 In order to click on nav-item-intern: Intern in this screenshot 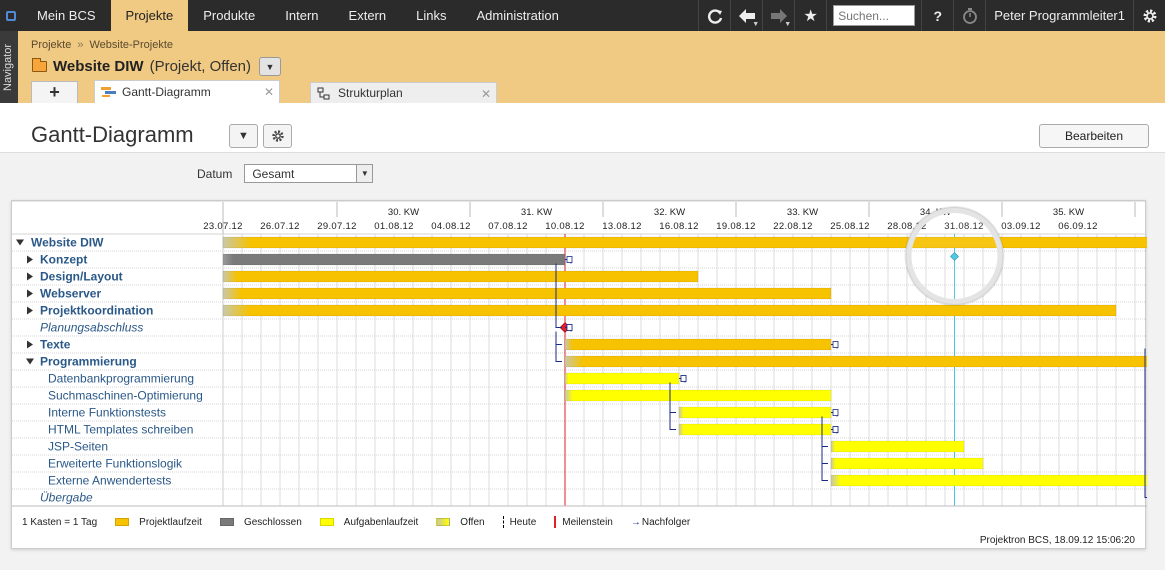, I will do `click(302, 15)`.